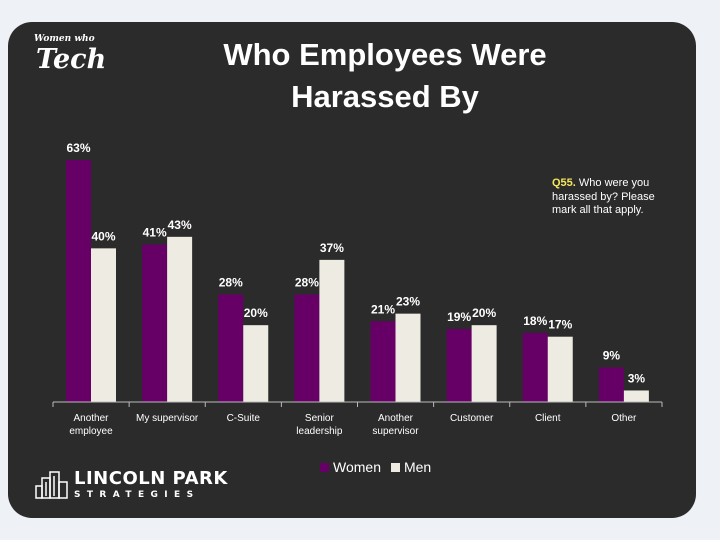 The image size is (720, 540). I want to click on x-tick-label-another-supervisor-line-1: Another, so click(396, 418).